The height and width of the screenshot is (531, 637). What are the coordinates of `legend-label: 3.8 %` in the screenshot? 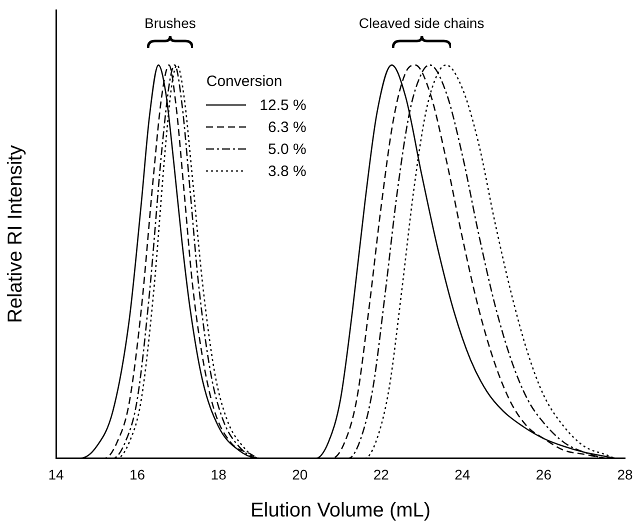 It's located at (286, 171).